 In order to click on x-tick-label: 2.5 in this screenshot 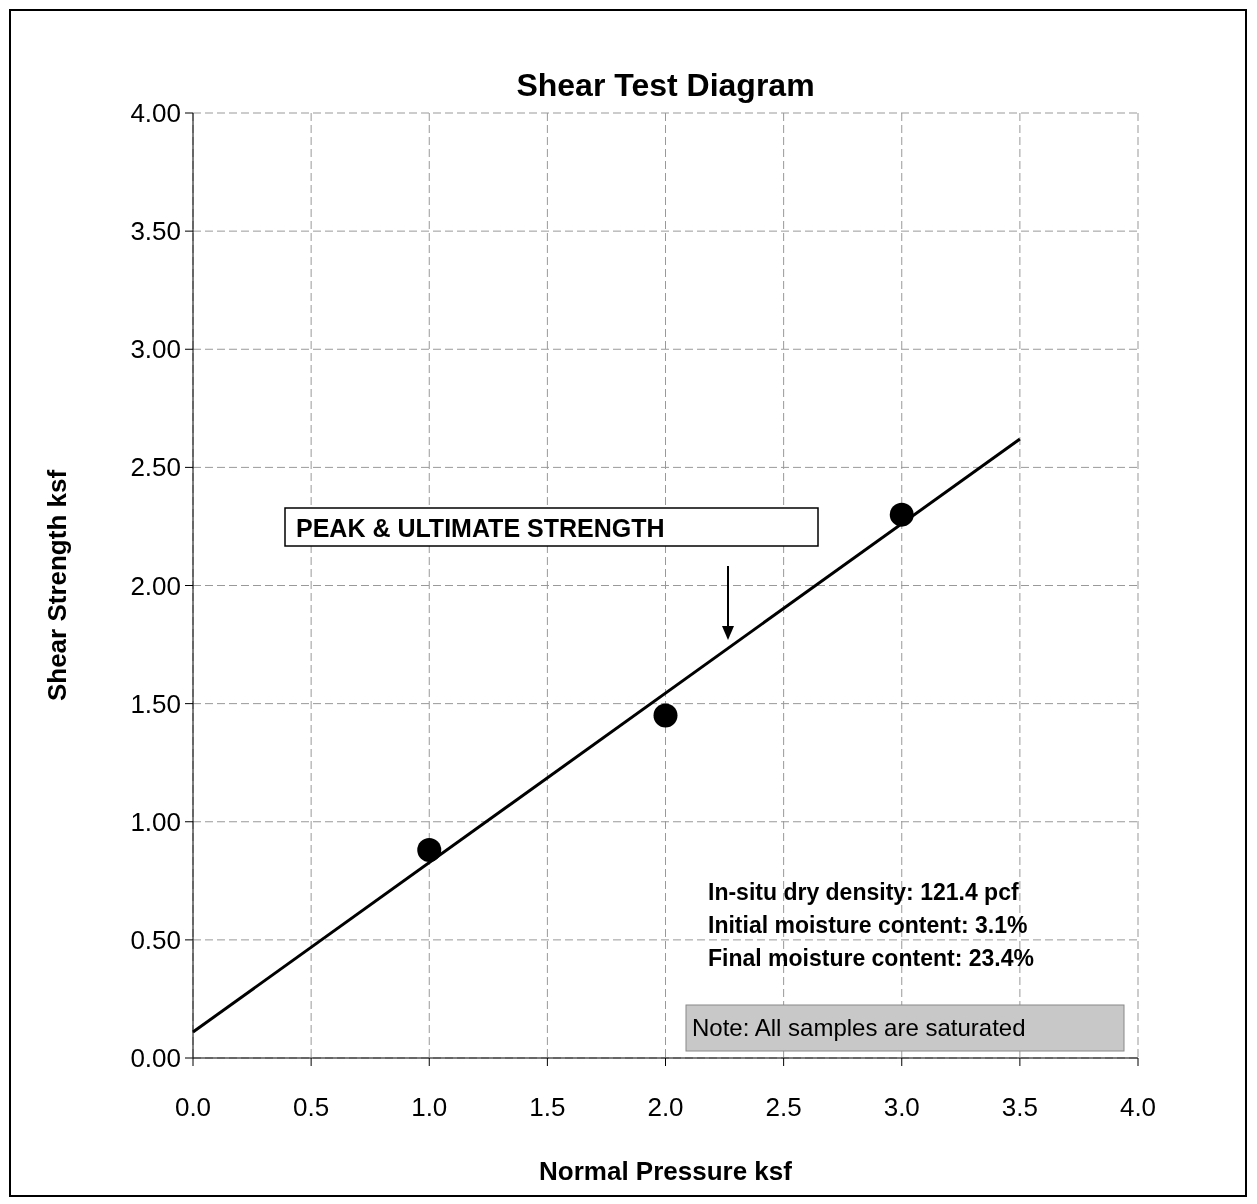, I will do `click(783, 1107)`.